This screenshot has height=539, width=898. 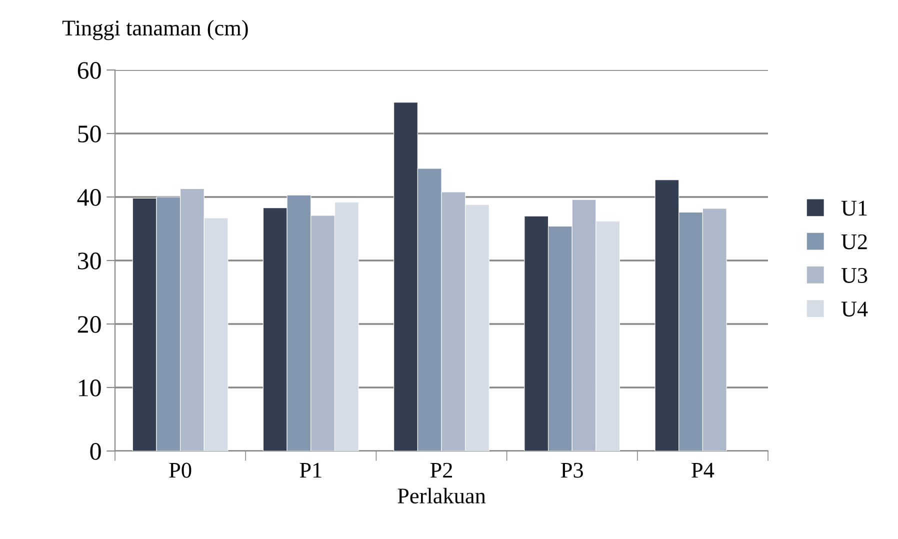 I want to click on x-axis-title: Perlakuan, so click(x=442, y=496).